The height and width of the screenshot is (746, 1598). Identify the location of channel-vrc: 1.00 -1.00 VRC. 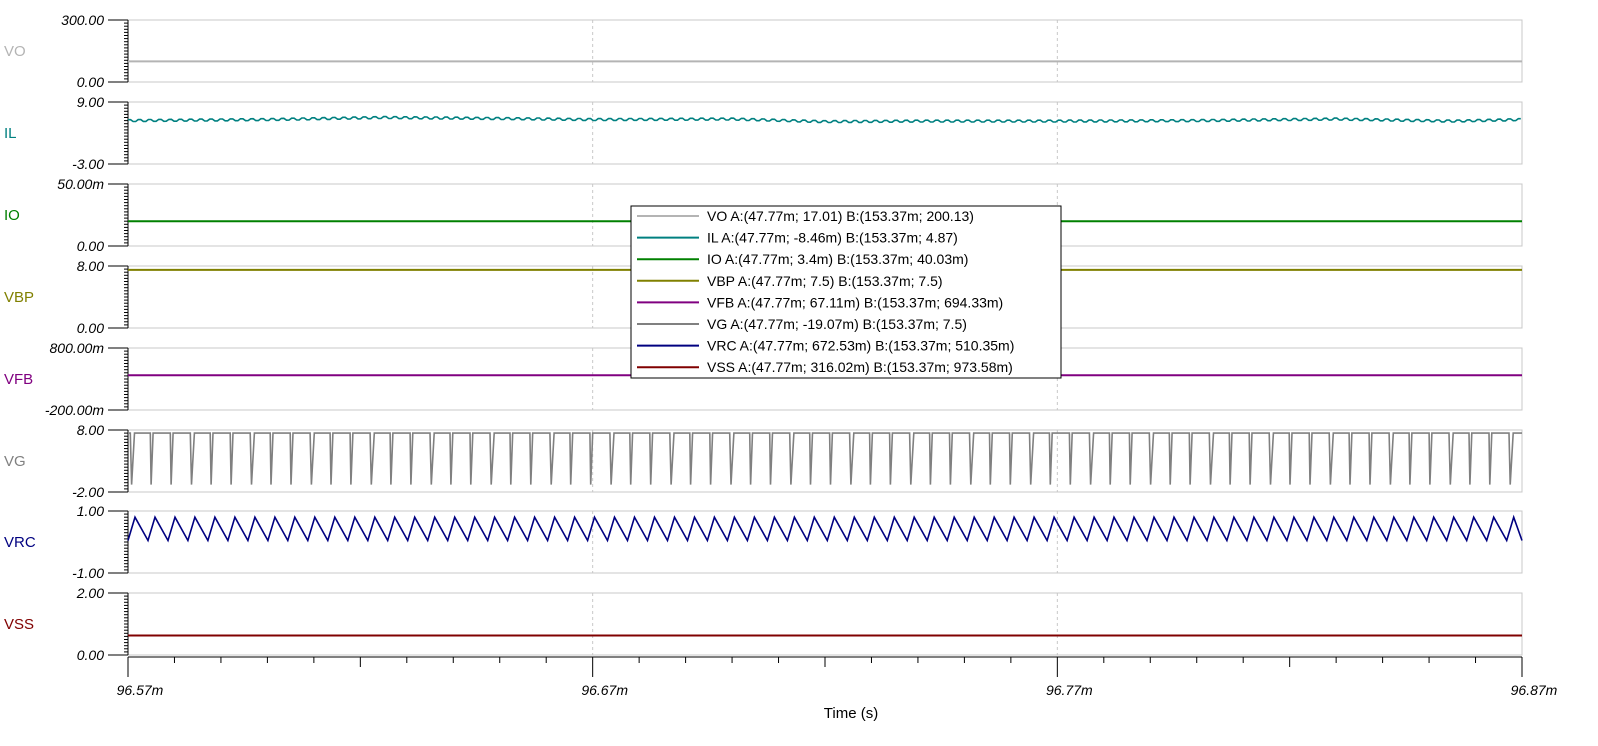
(763, 542).